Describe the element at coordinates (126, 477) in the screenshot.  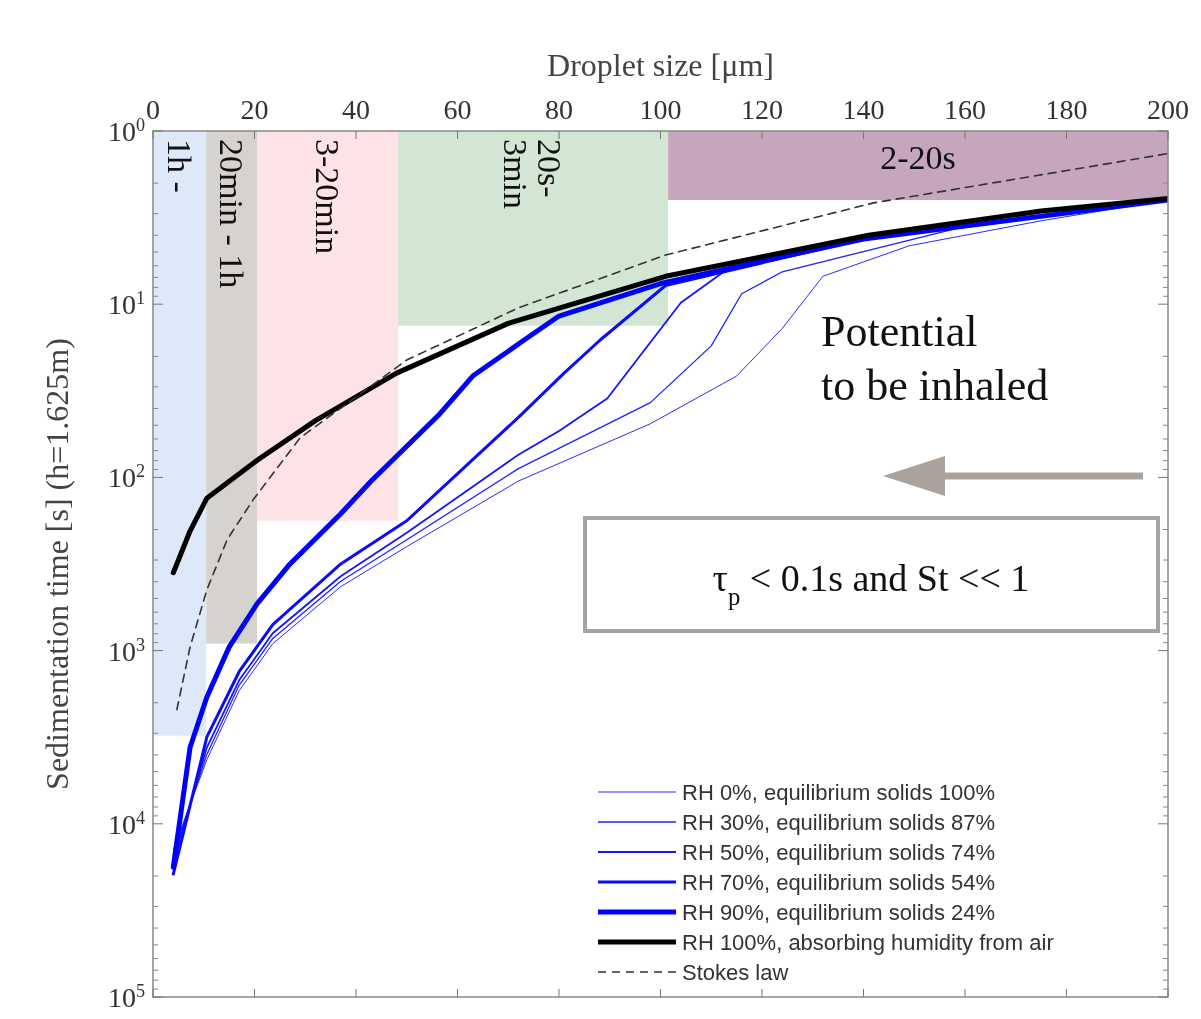
I see `y-tick-label: 10$^{2}$` at that location.